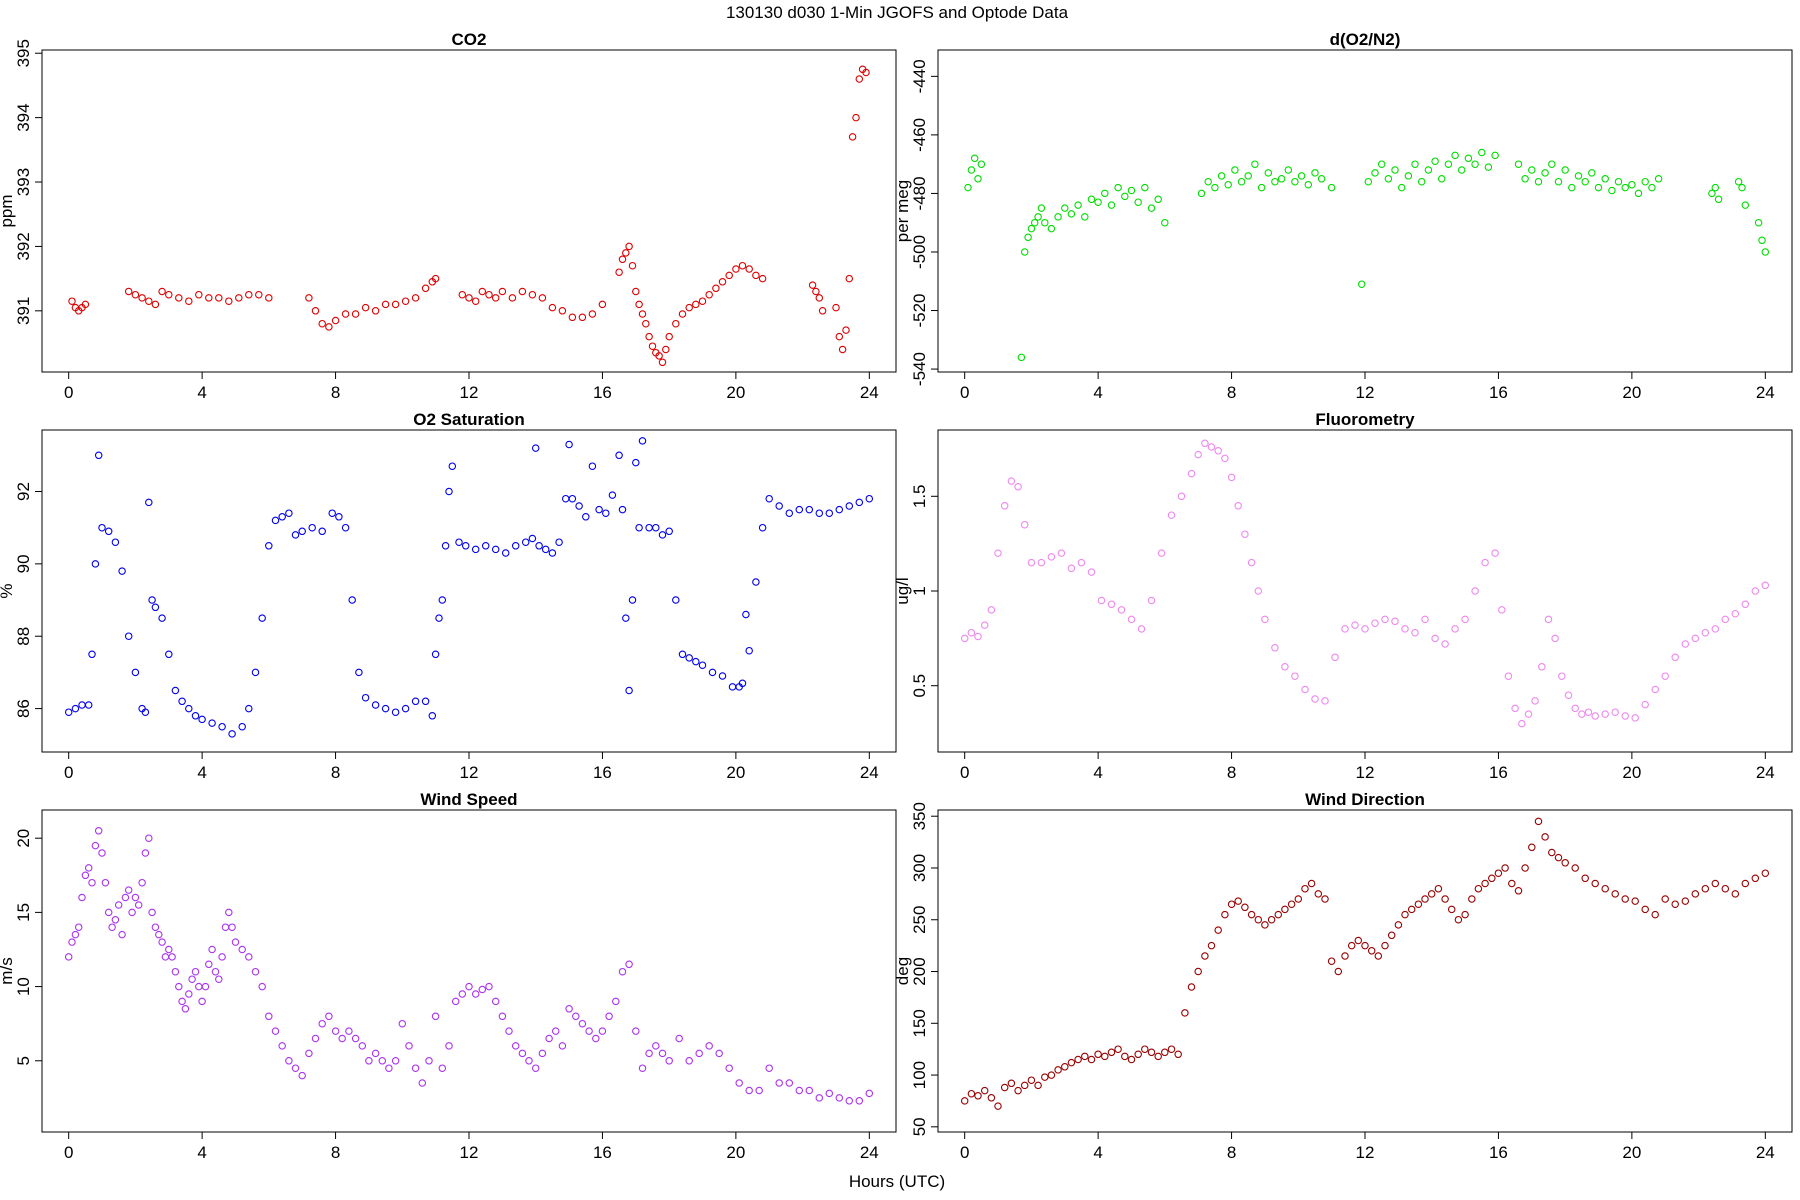 Image resolution: width=1800 pixels, height=1200 pixels. What do you see at coordinates (897, 12) in the screenshot?
I see `figure-title: 130130 d030 1-Min JGOFS and Optode Data` at bounding box center [897, 12].